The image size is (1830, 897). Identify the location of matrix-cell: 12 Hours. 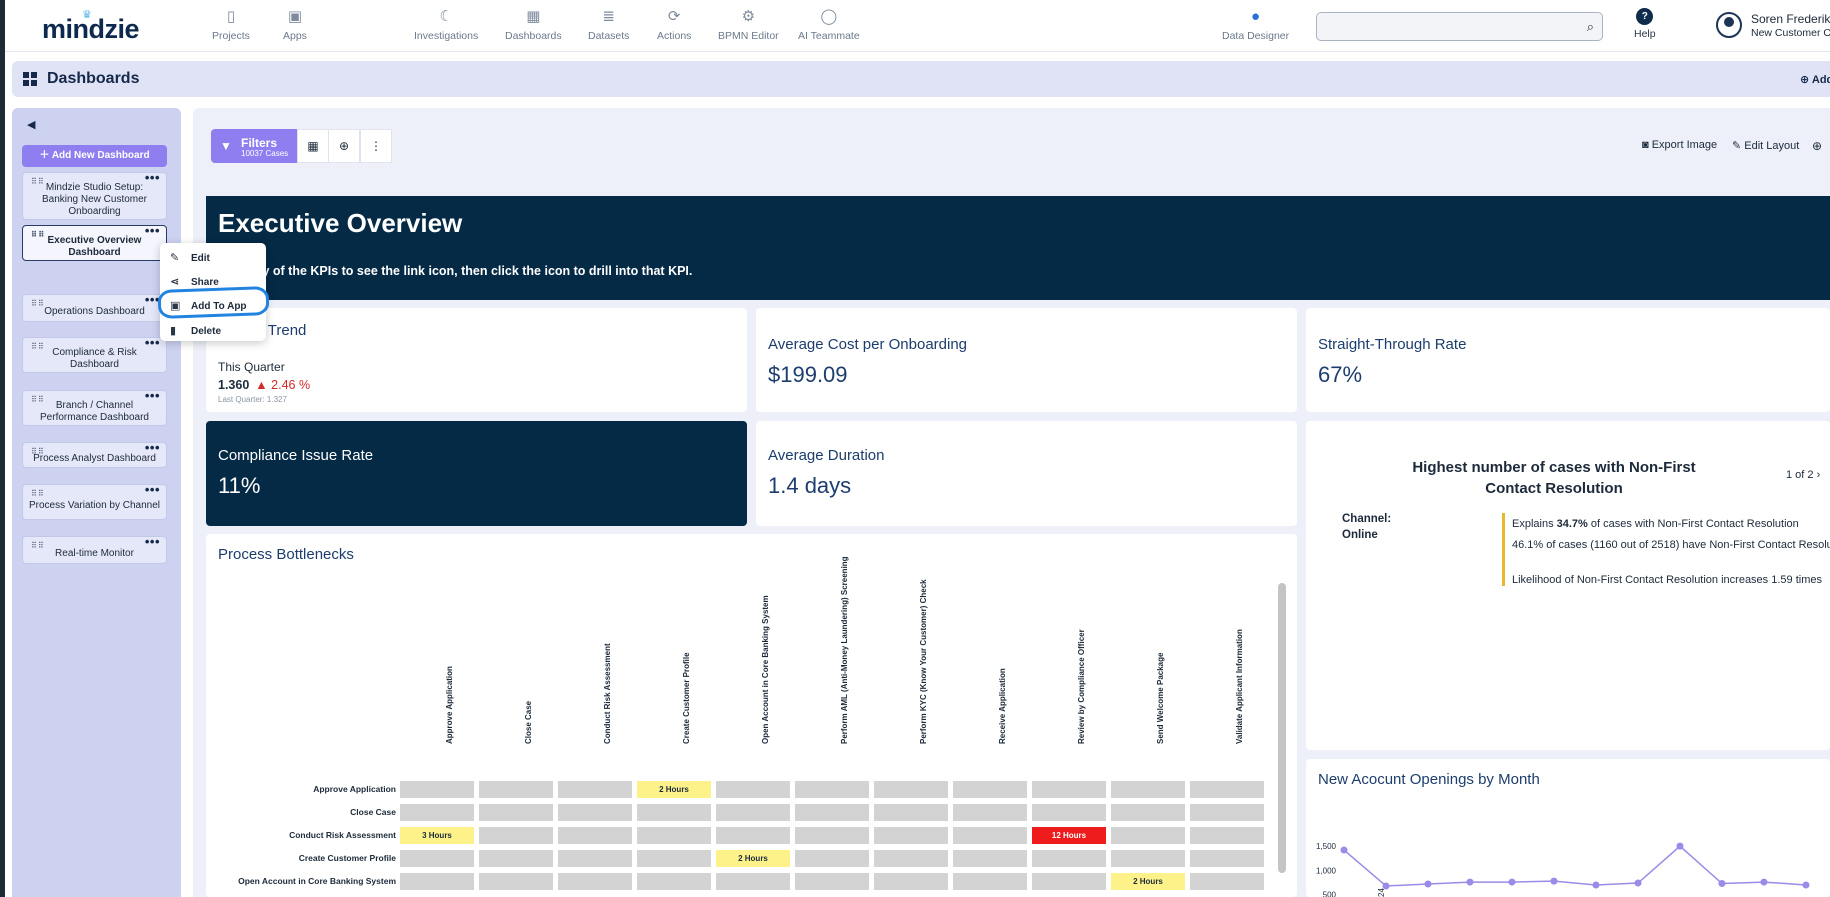
(1069, 835).